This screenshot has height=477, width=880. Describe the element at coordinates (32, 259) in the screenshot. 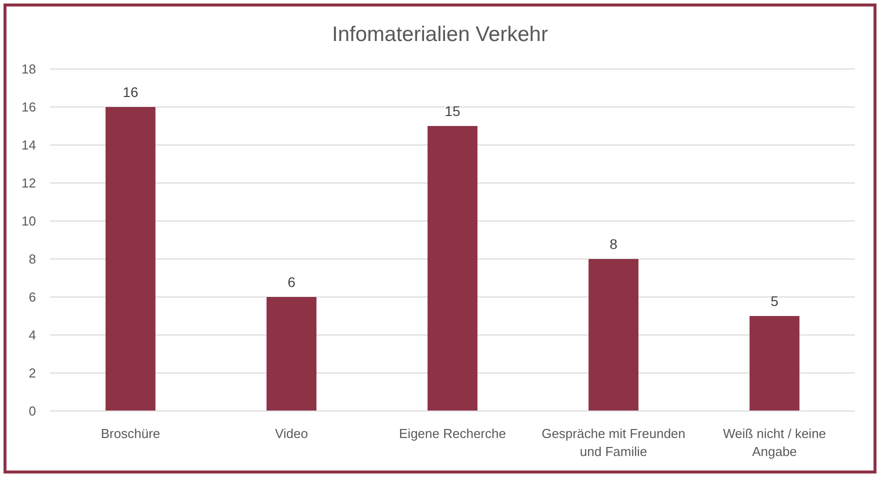

I see `y-tick-label: 8` at that location.